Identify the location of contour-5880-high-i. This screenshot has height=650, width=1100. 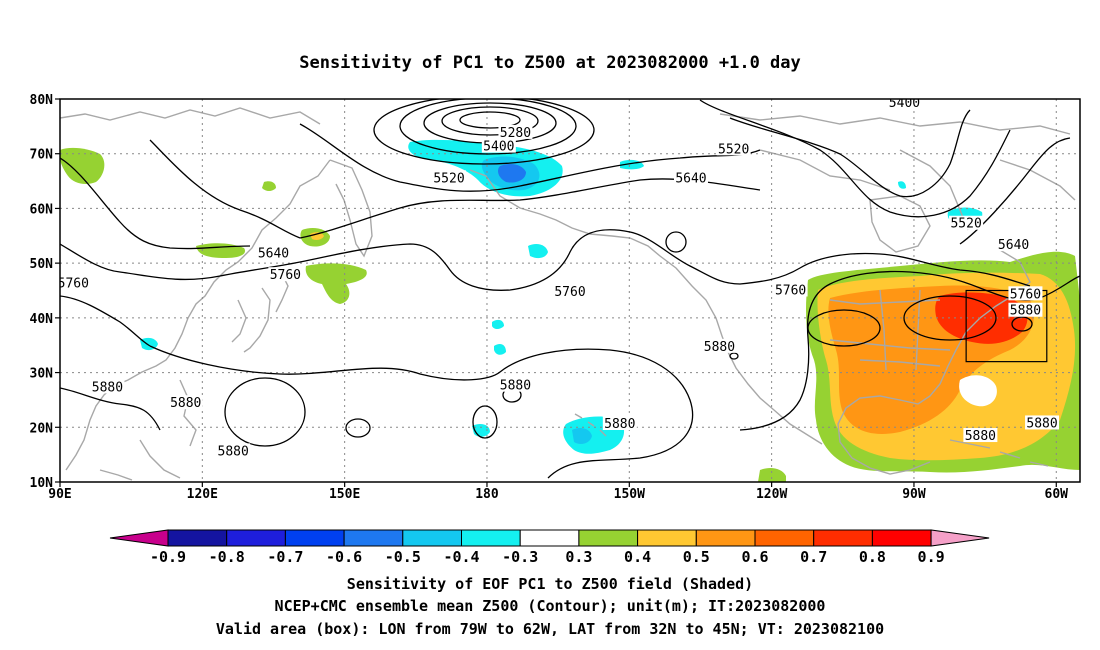
(734, 356).